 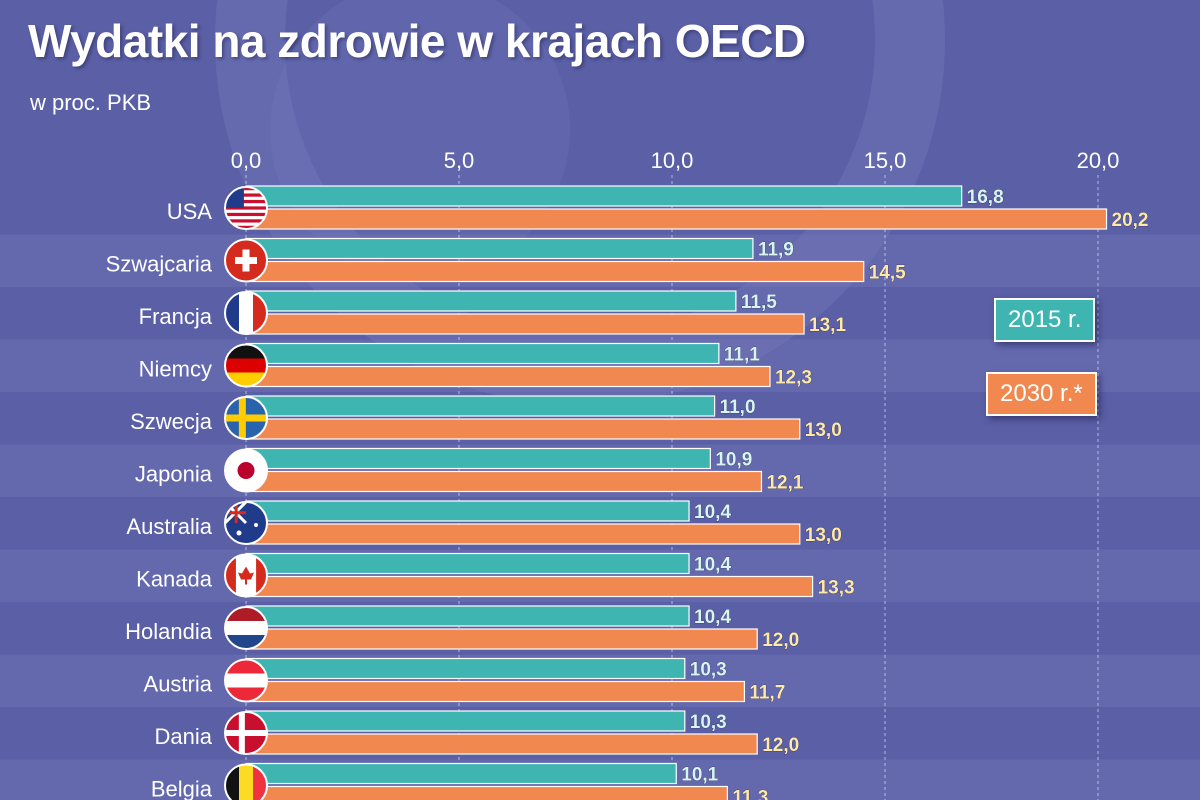 What do you see at coordinates (1041, 394) in the screenshot?
I see `legend-item-2030: 2030 r.*` at bounding box center [1041, 394].